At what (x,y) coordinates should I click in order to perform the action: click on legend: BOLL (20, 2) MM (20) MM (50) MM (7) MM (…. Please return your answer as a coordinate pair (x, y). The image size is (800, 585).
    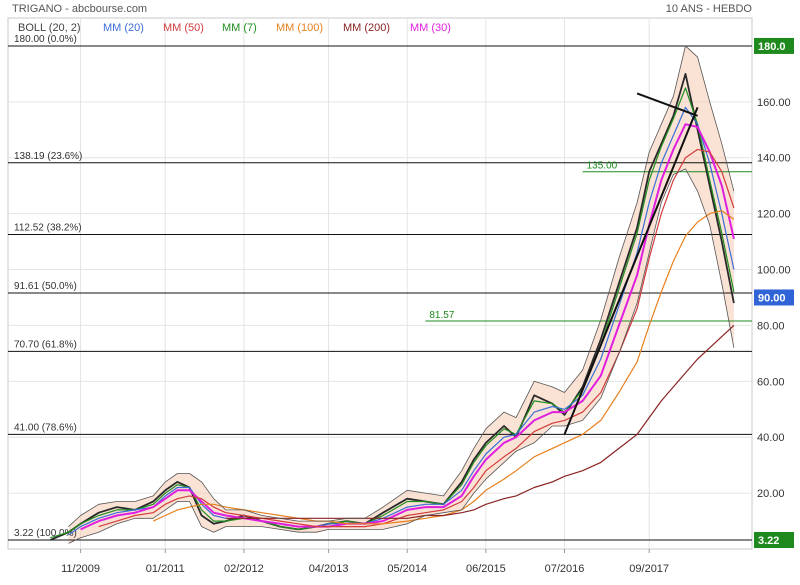
    Looking at the image, I should click on (234, 28).